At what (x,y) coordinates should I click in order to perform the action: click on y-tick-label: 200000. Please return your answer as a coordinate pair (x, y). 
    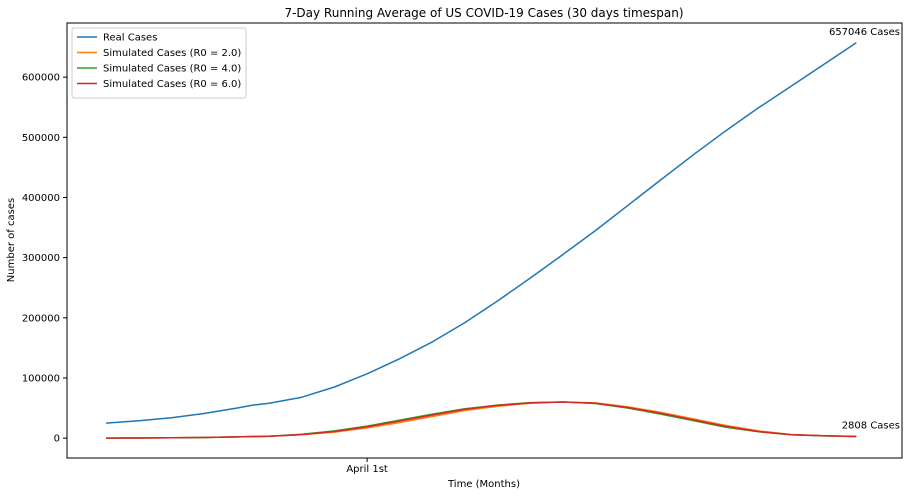
    Looking at the image, I should click on (41, 318).